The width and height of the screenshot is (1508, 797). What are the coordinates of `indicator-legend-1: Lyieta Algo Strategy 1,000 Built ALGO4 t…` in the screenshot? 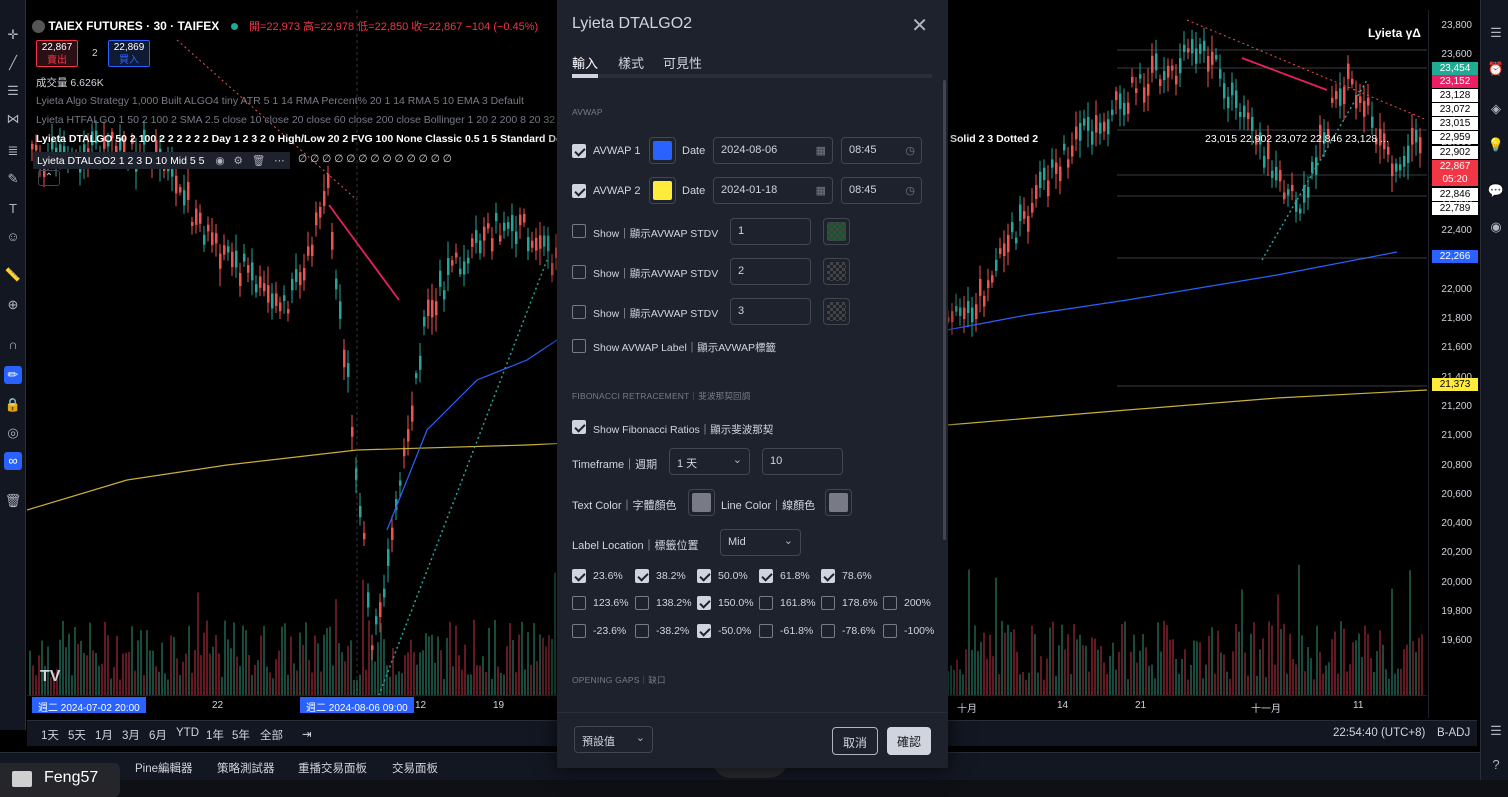 It's located at (280, 101).